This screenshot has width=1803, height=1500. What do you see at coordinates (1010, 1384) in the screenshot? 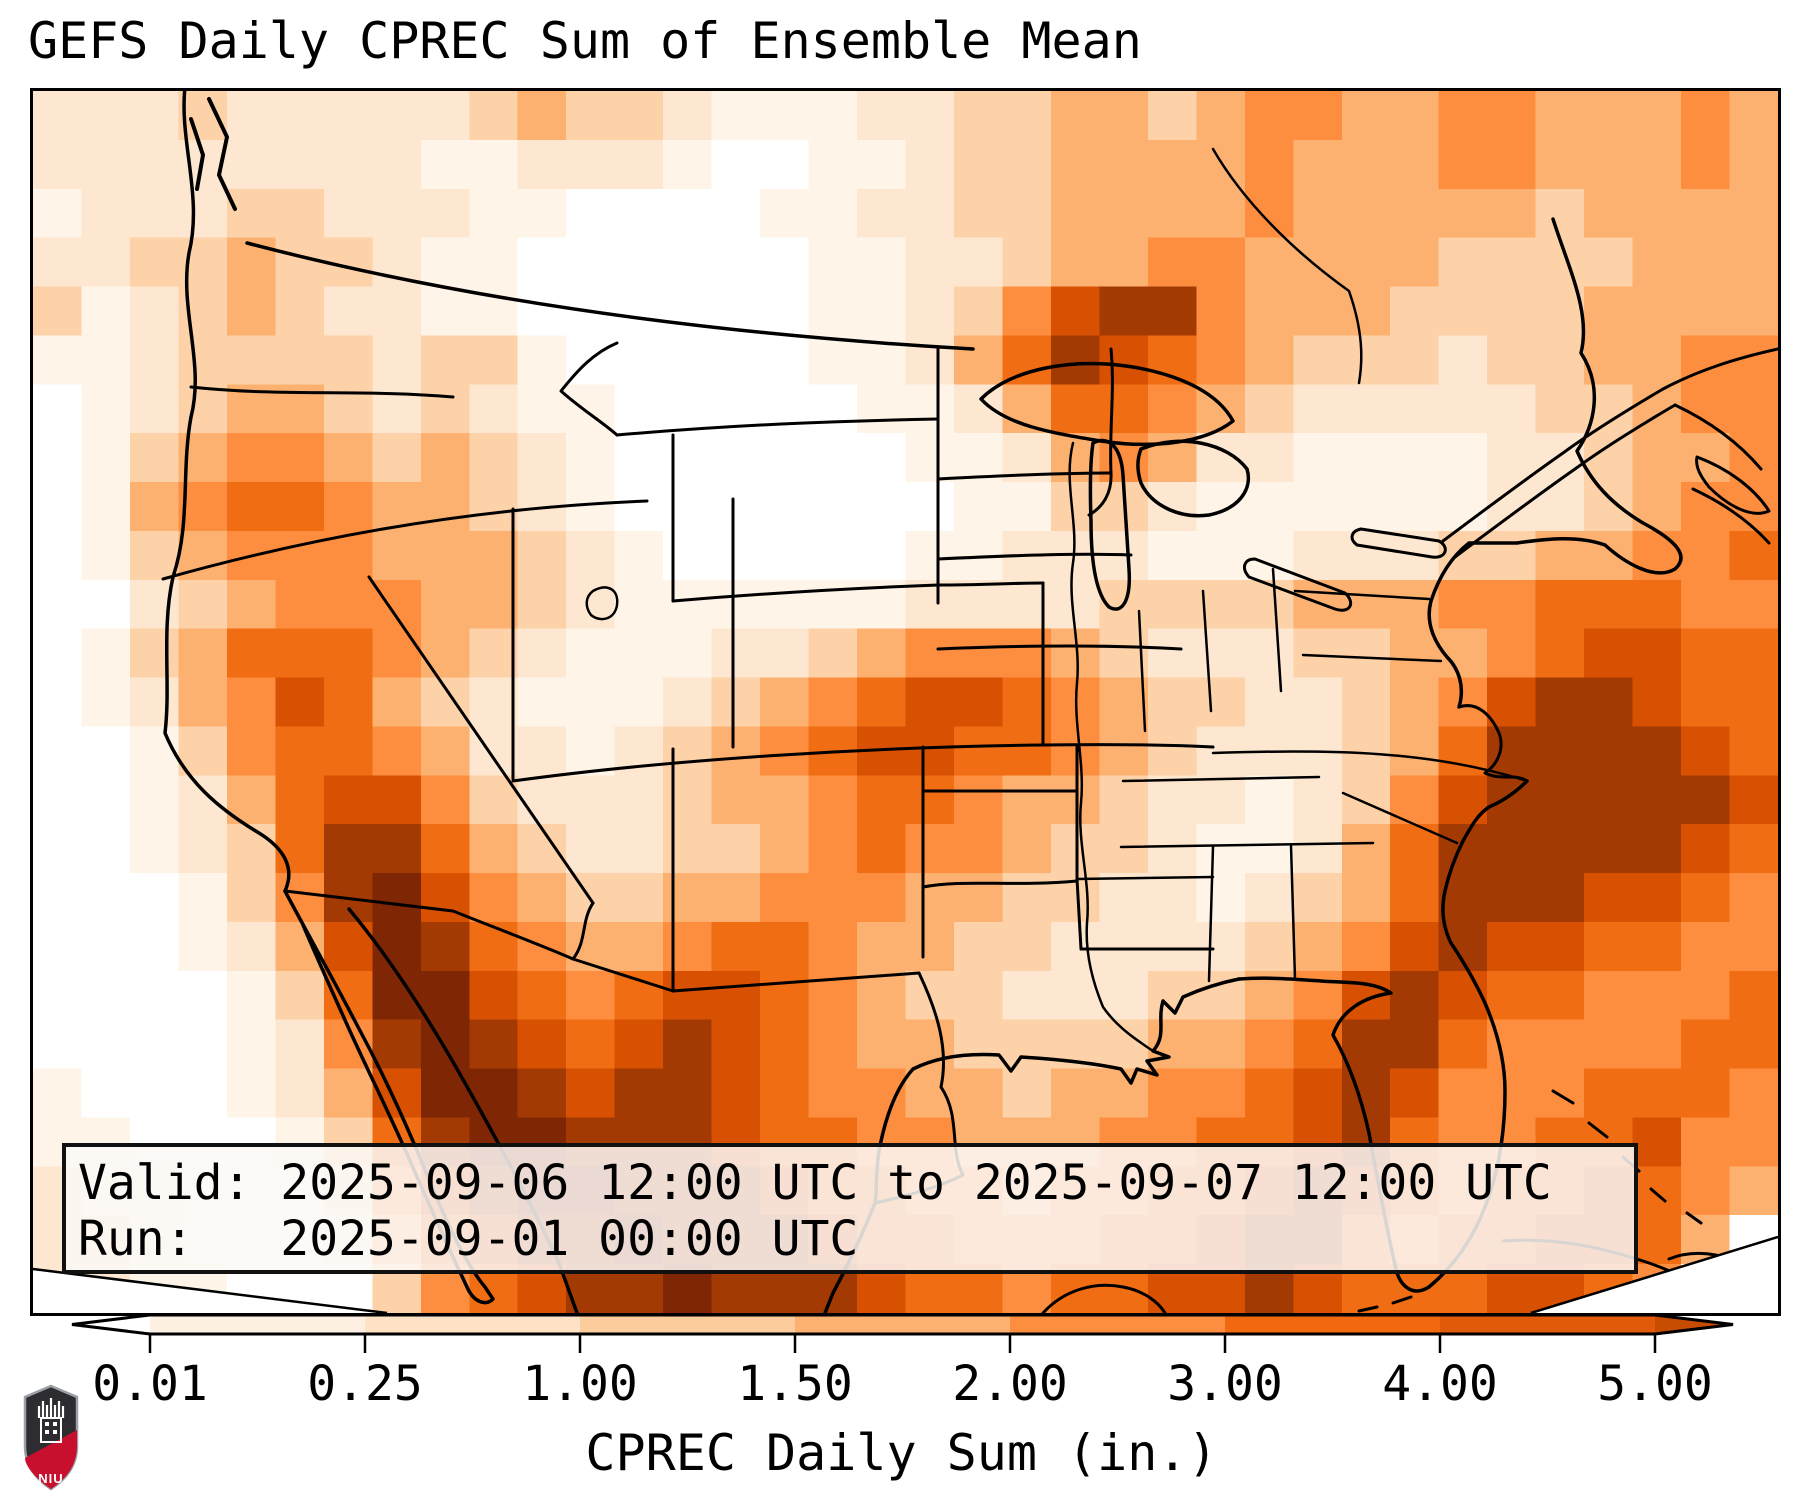
I see `colorbar-tick-label: 2.00` at bounding box center [1010, 1384].